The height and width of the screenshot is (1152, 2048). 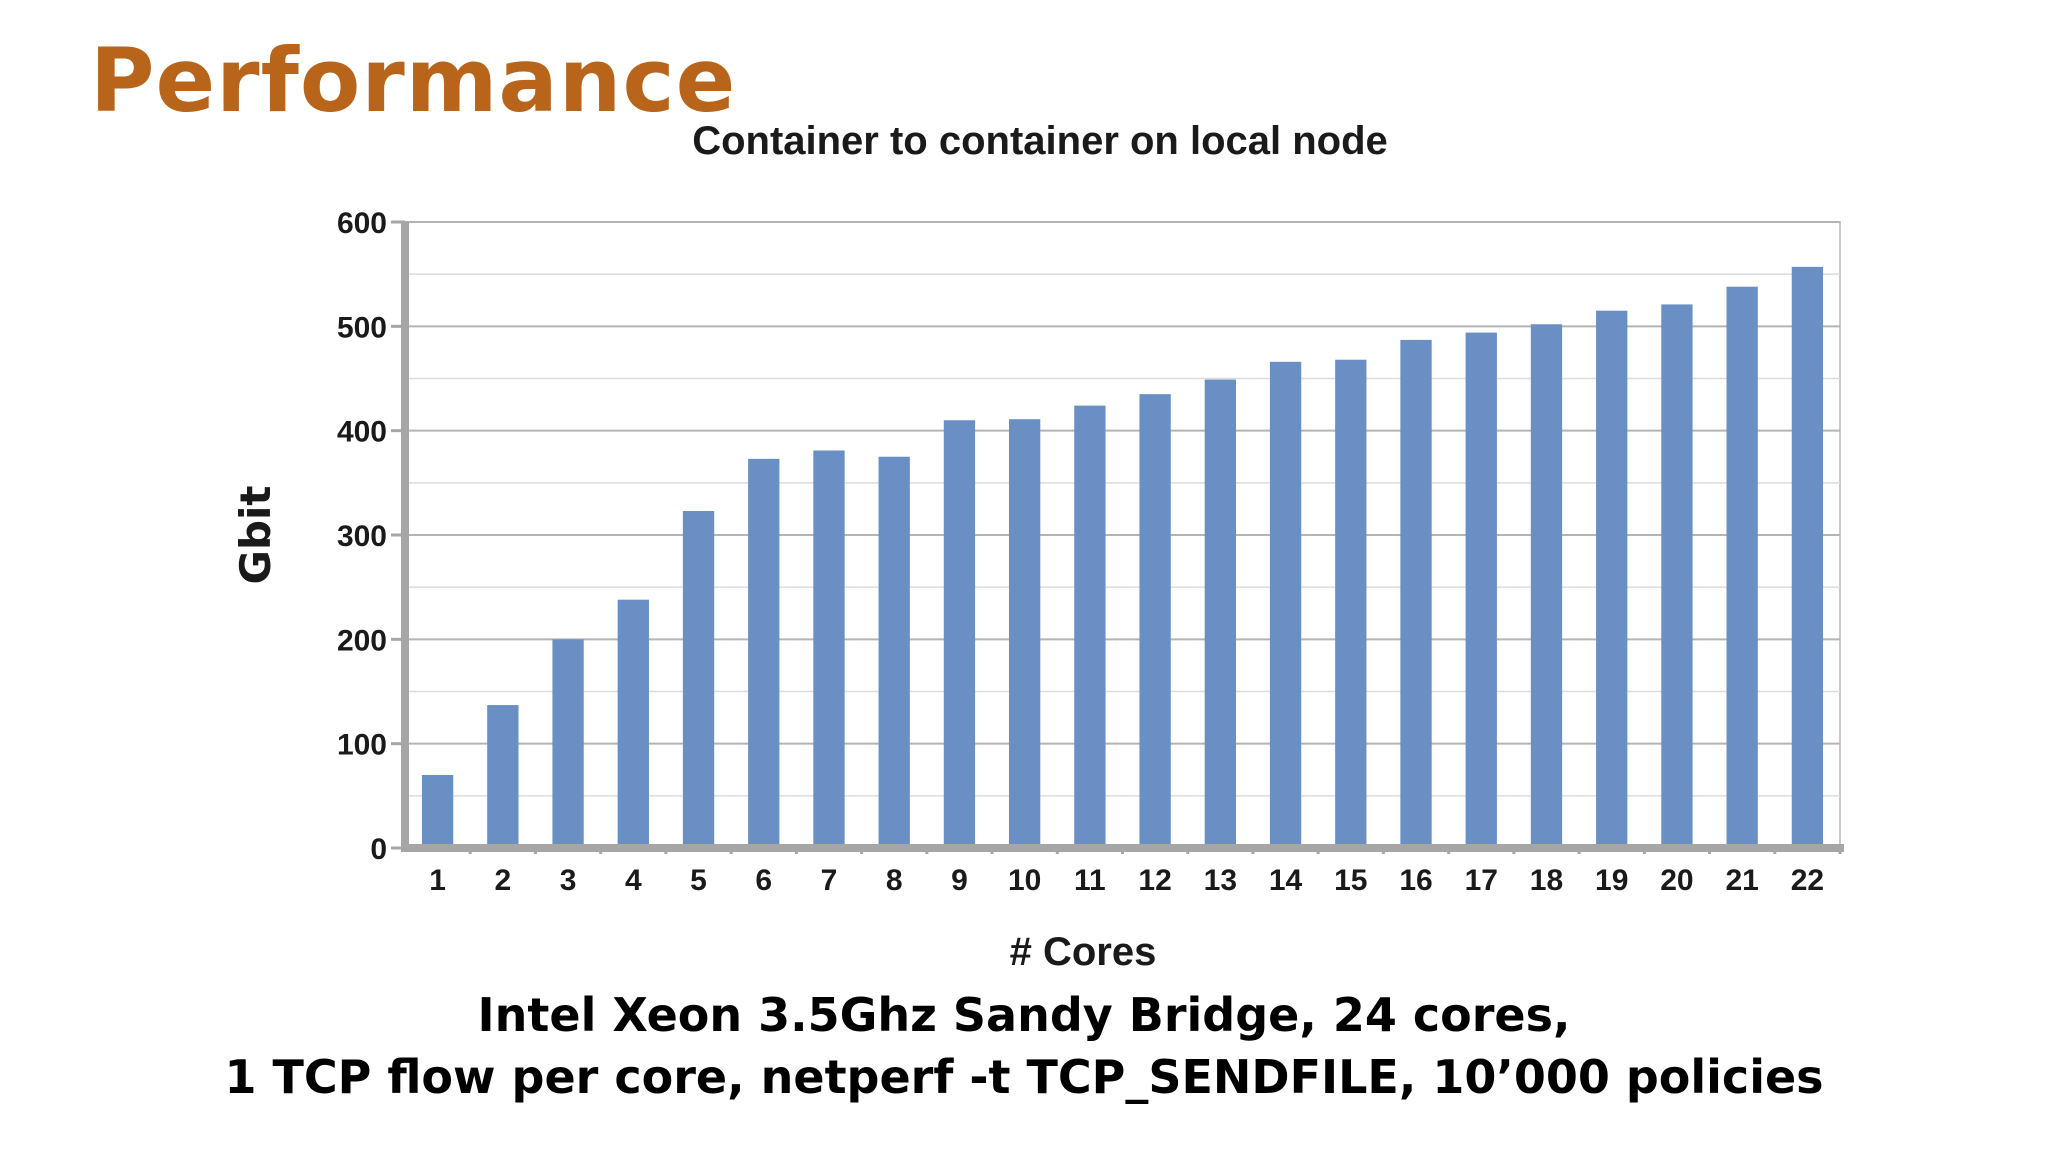 I want to click on x-tick-label: 20, so click(x=1676, y=880).